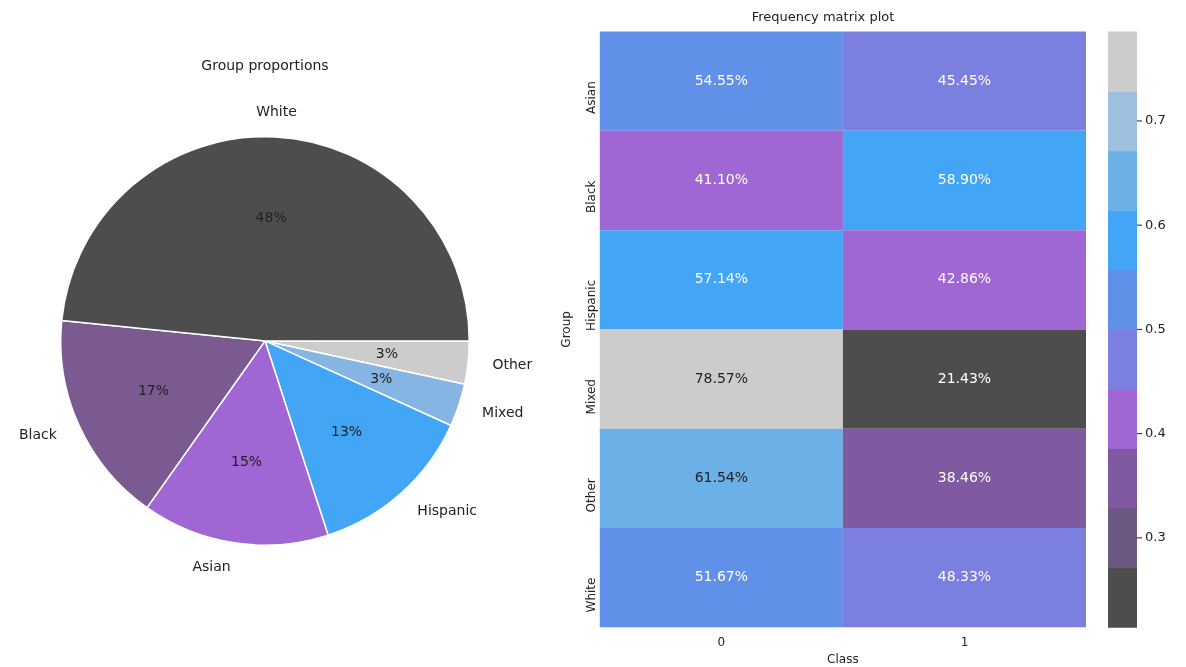 This screenshot has height=667, width=1186. I want to click on slice-label: Hispanic, so click(447, 510).